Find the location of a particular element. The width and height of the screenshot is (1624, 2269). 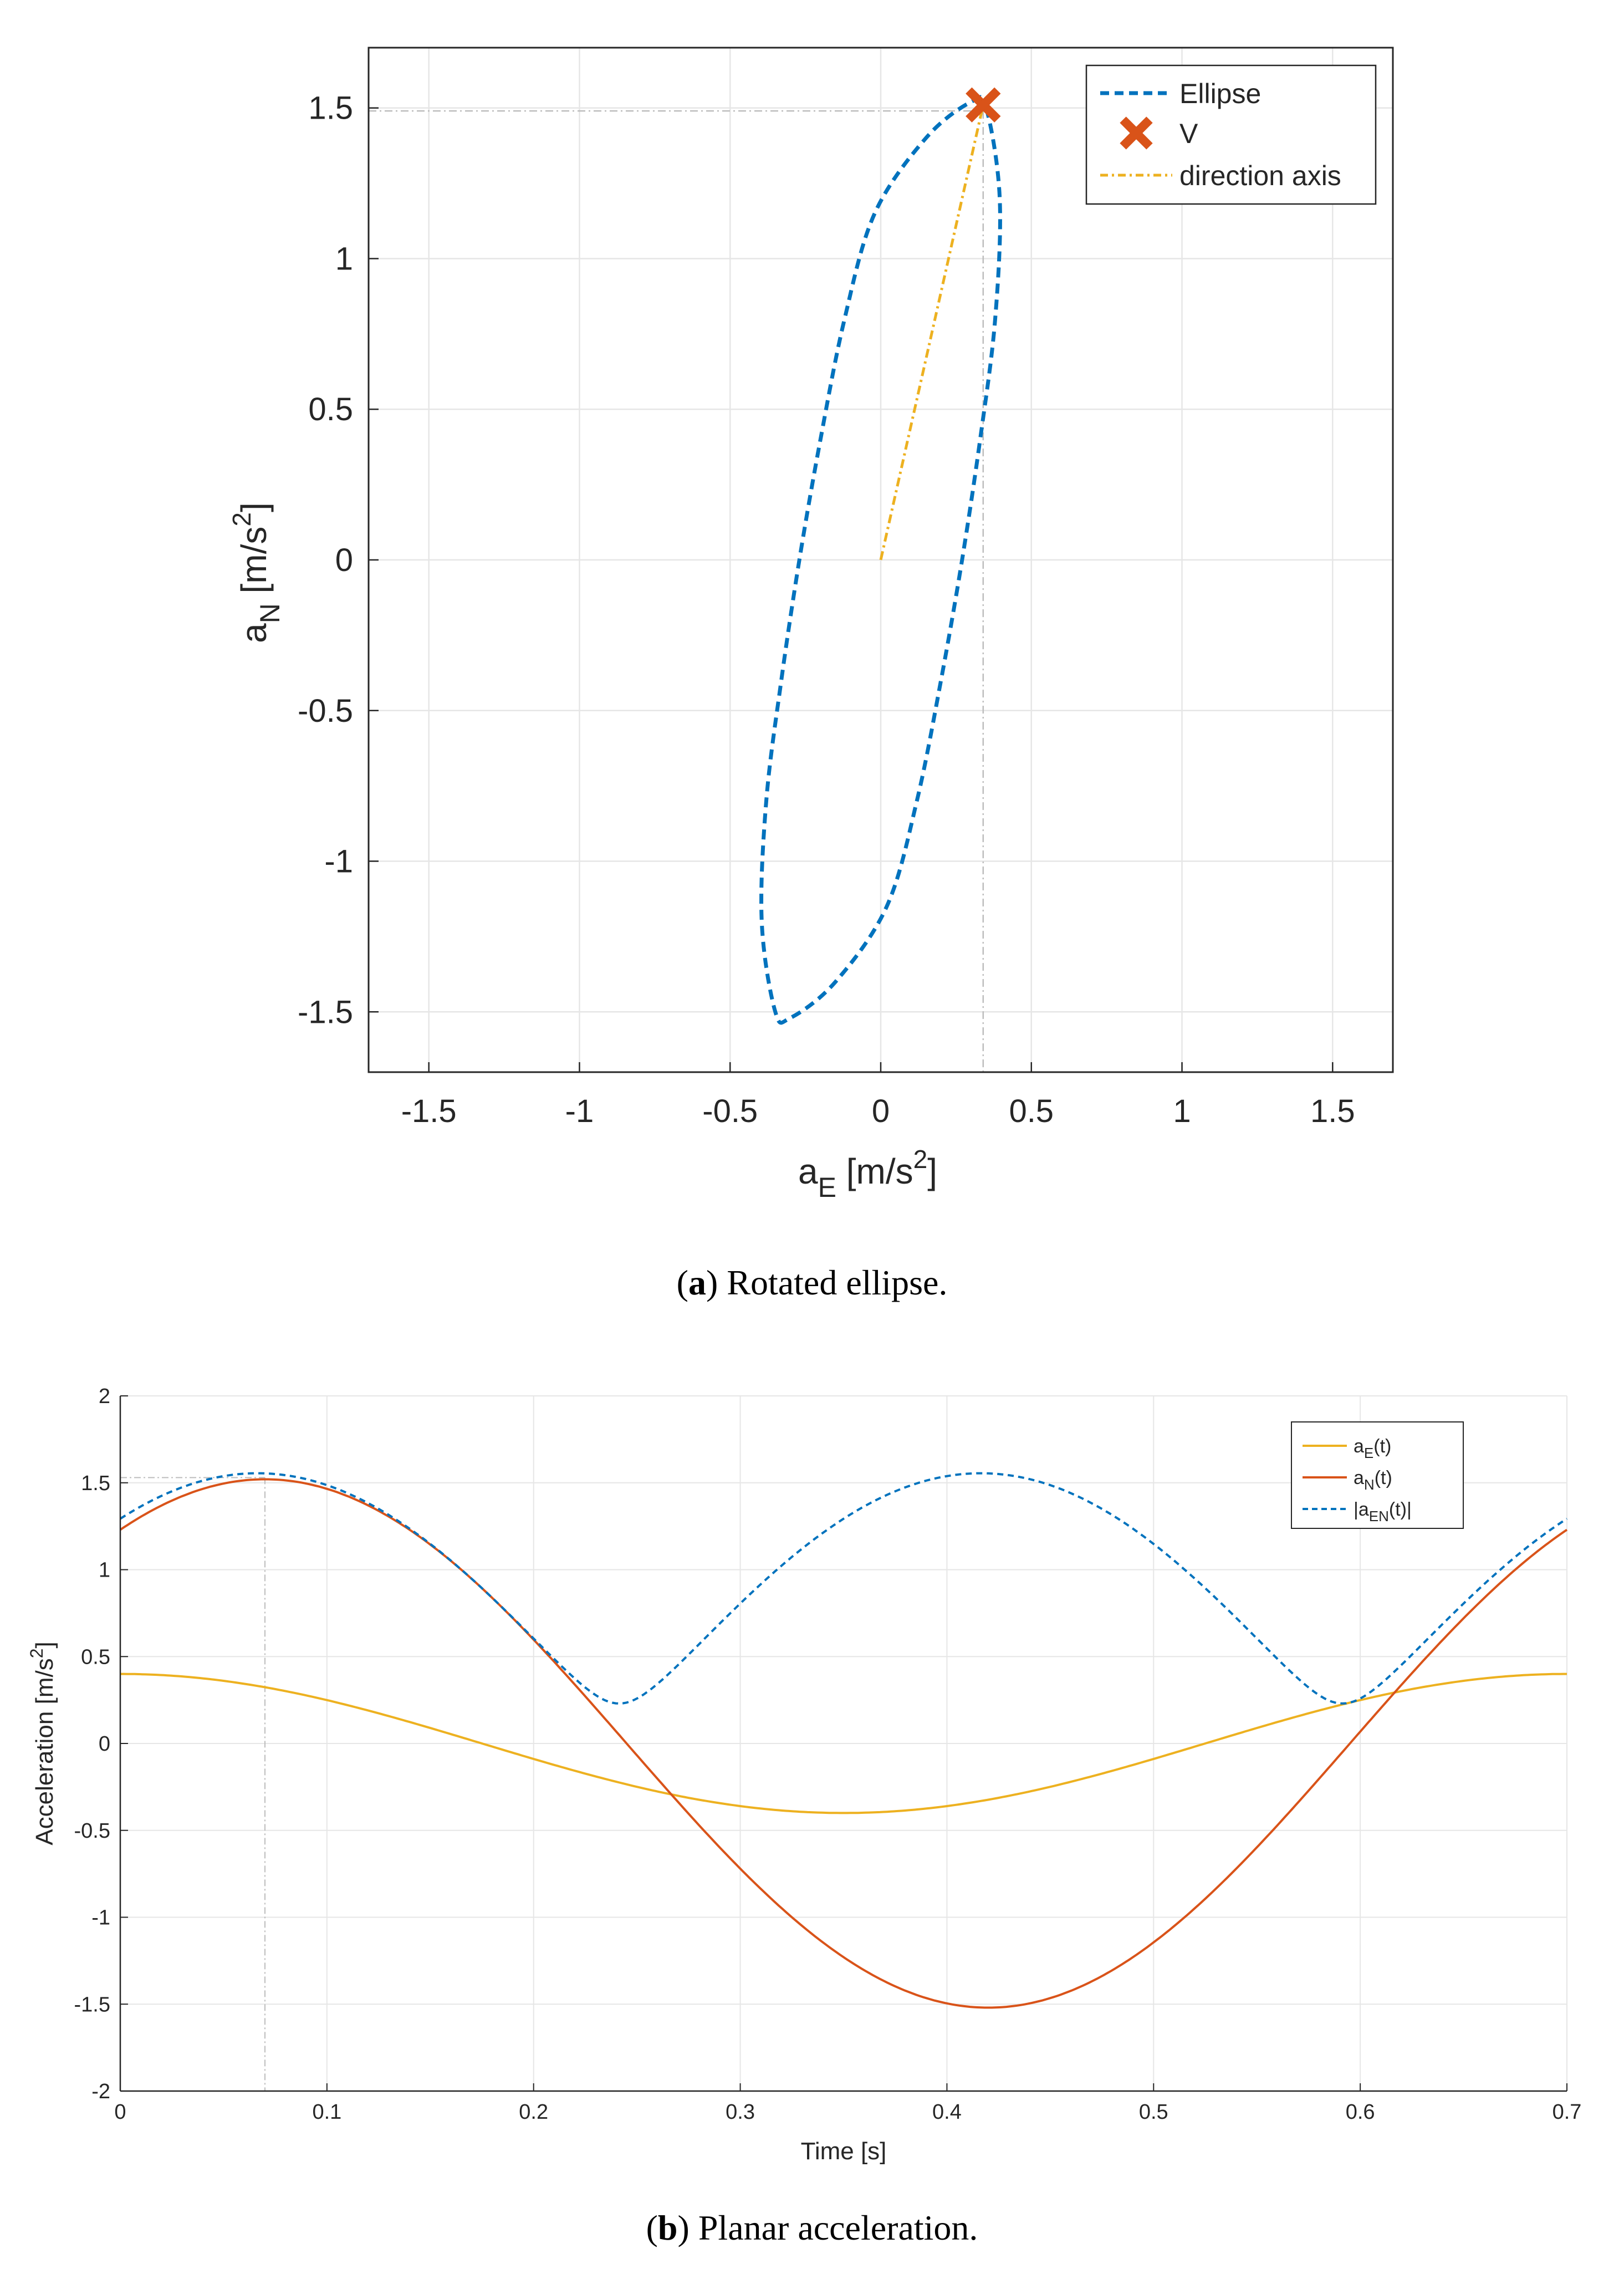

tick-label-x-b: 0.5 is located at coordinates (1154, 2112).